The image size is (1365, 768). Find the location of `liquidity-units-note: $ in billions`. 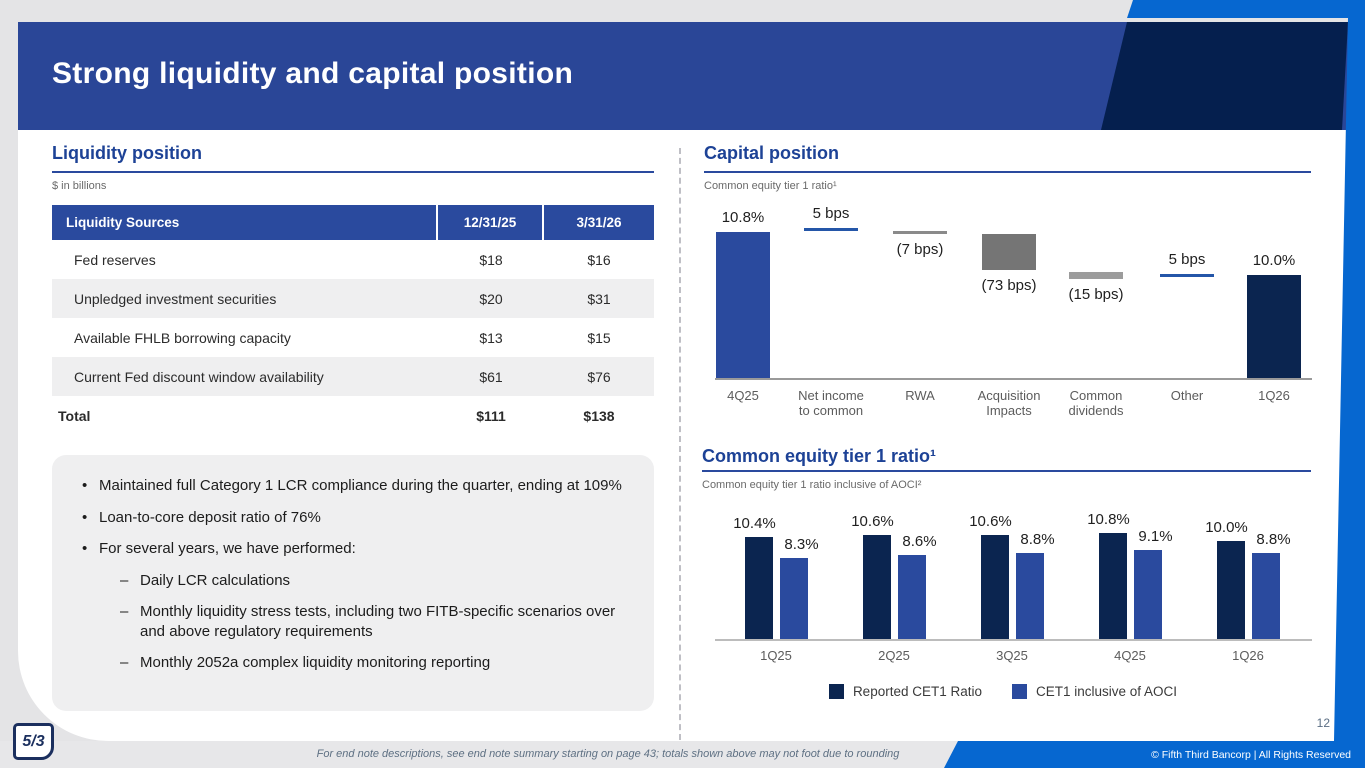

liquidity-units-note: $ in billions is located at coordinates (79, 186).